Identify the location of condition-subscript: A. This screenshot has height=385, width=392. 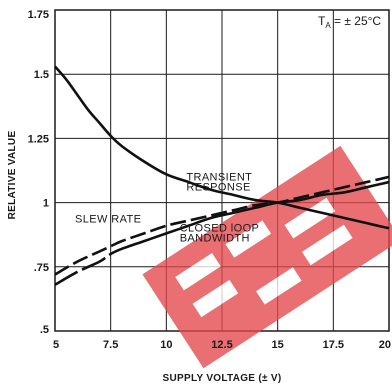
(328, 25).